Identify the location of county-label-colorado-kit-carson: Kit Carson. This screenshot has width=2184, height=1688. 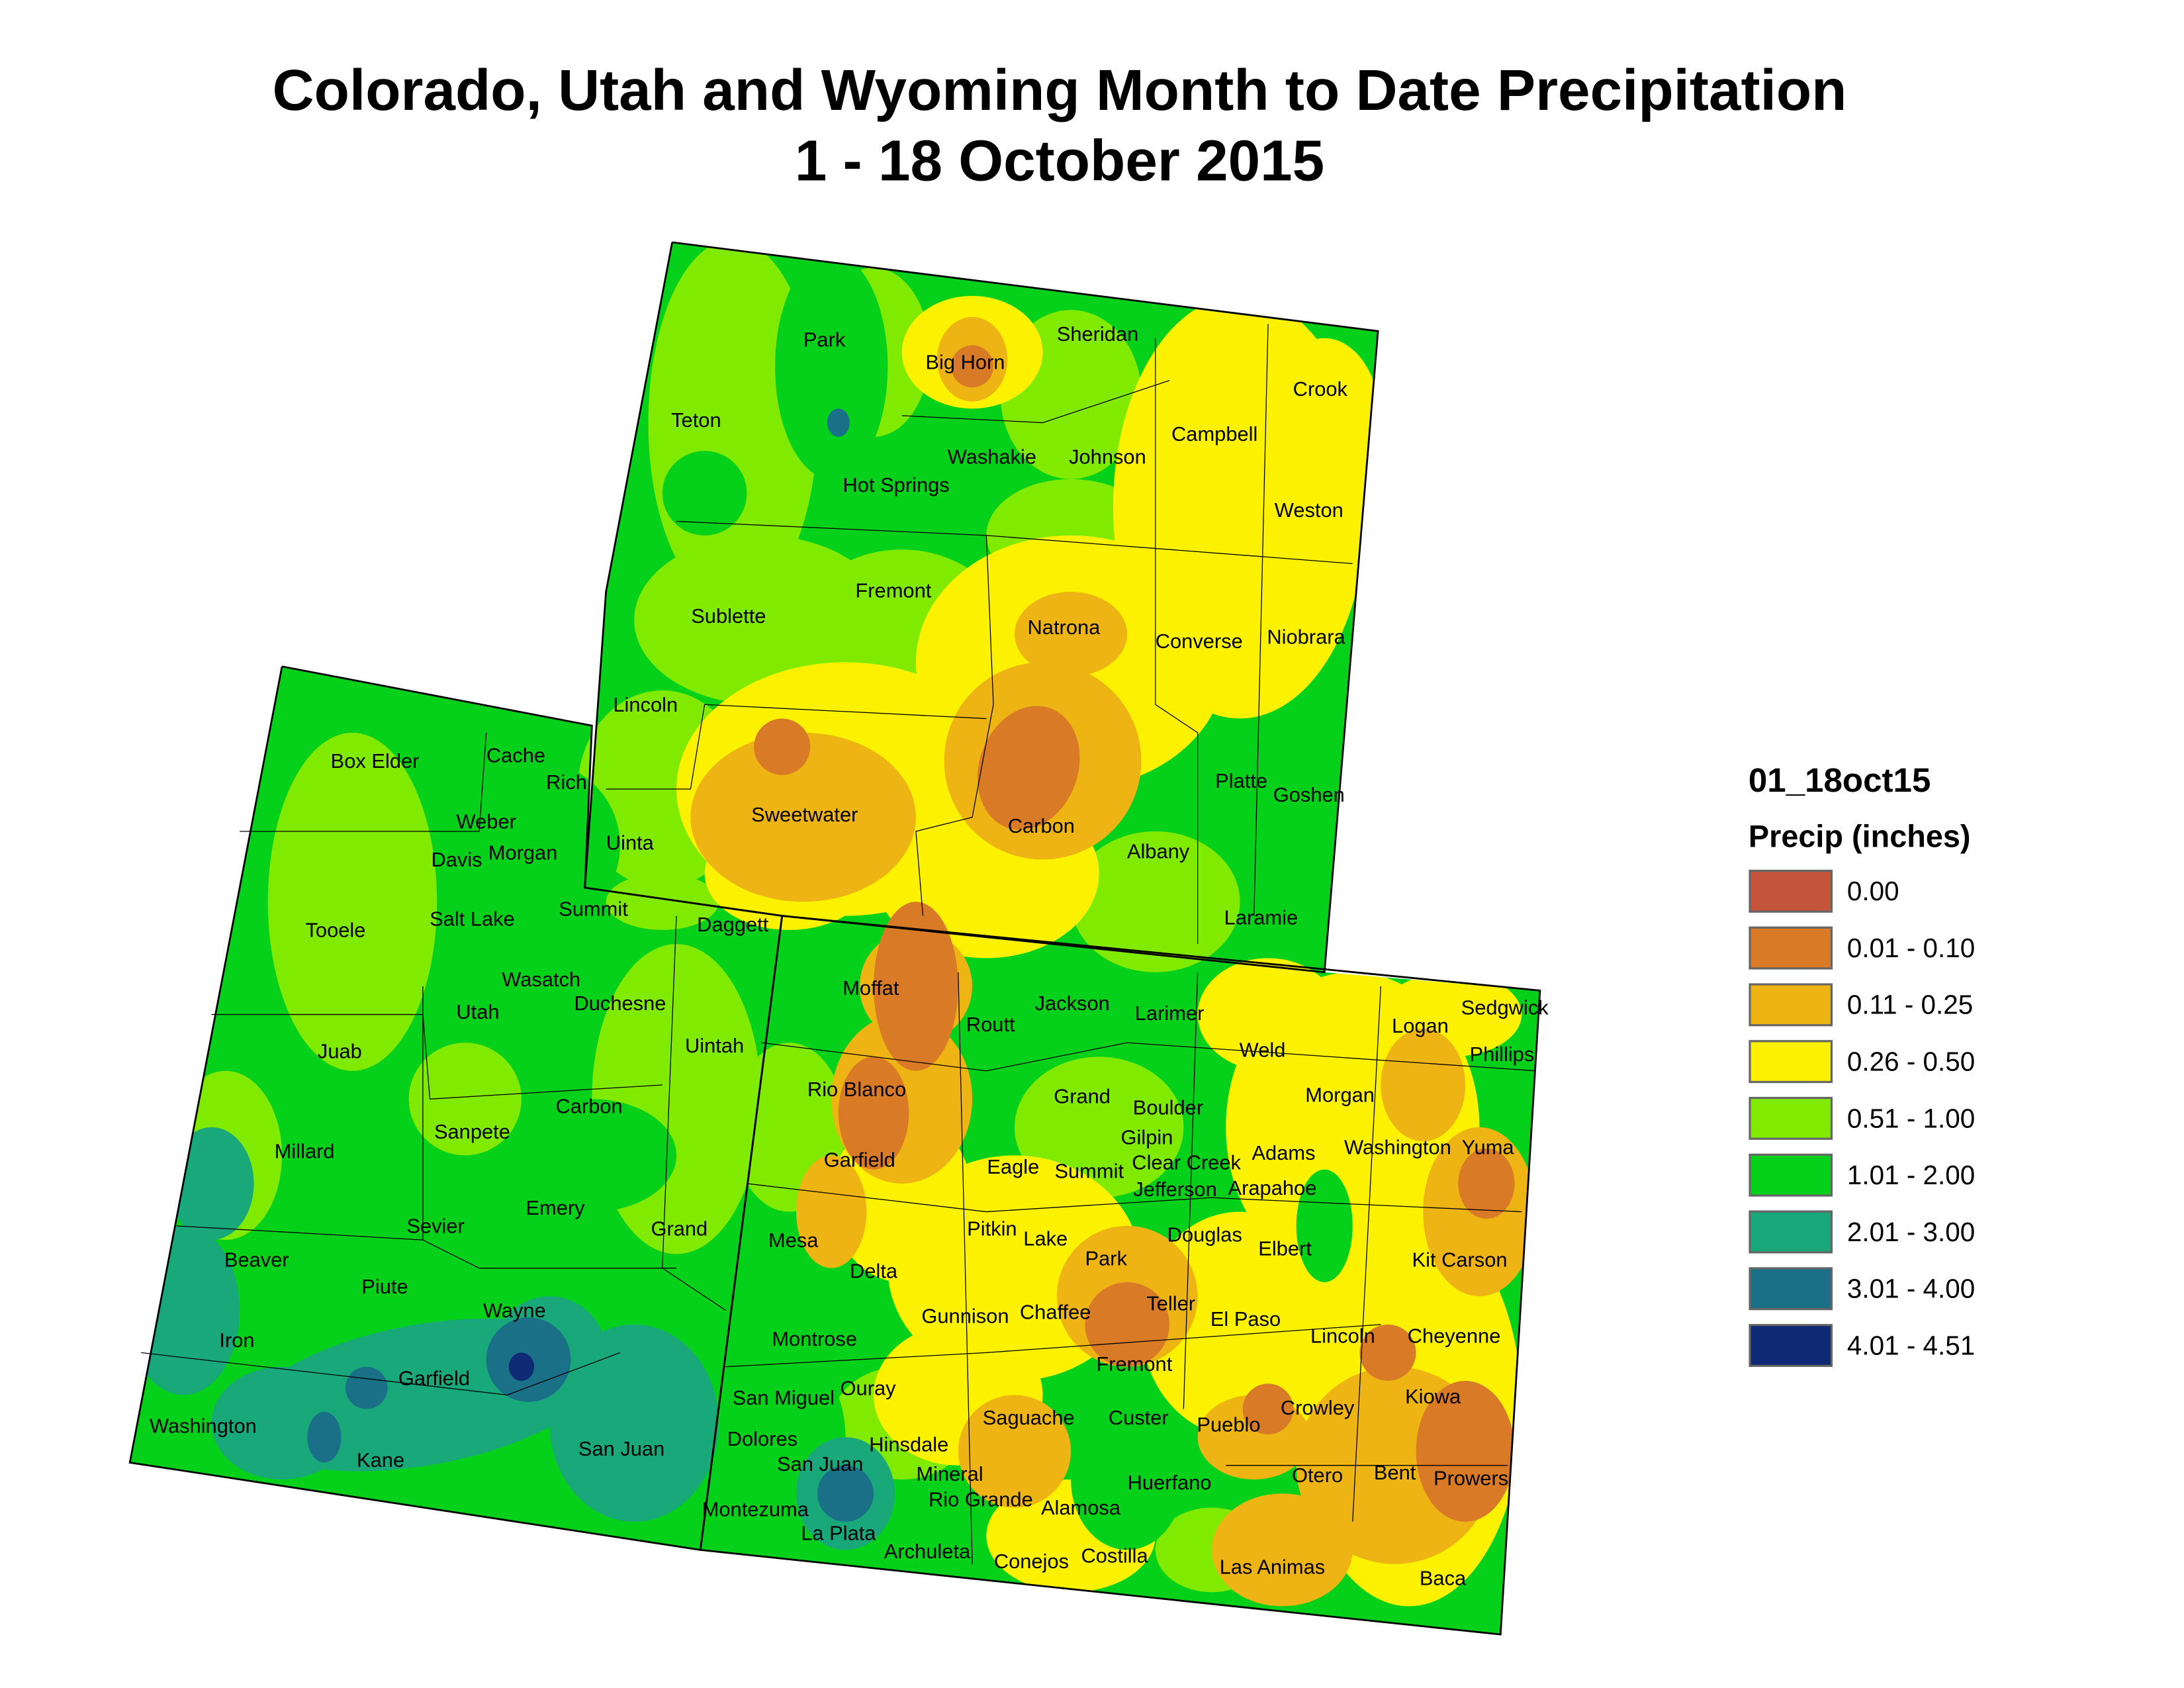
(1460, 1260).